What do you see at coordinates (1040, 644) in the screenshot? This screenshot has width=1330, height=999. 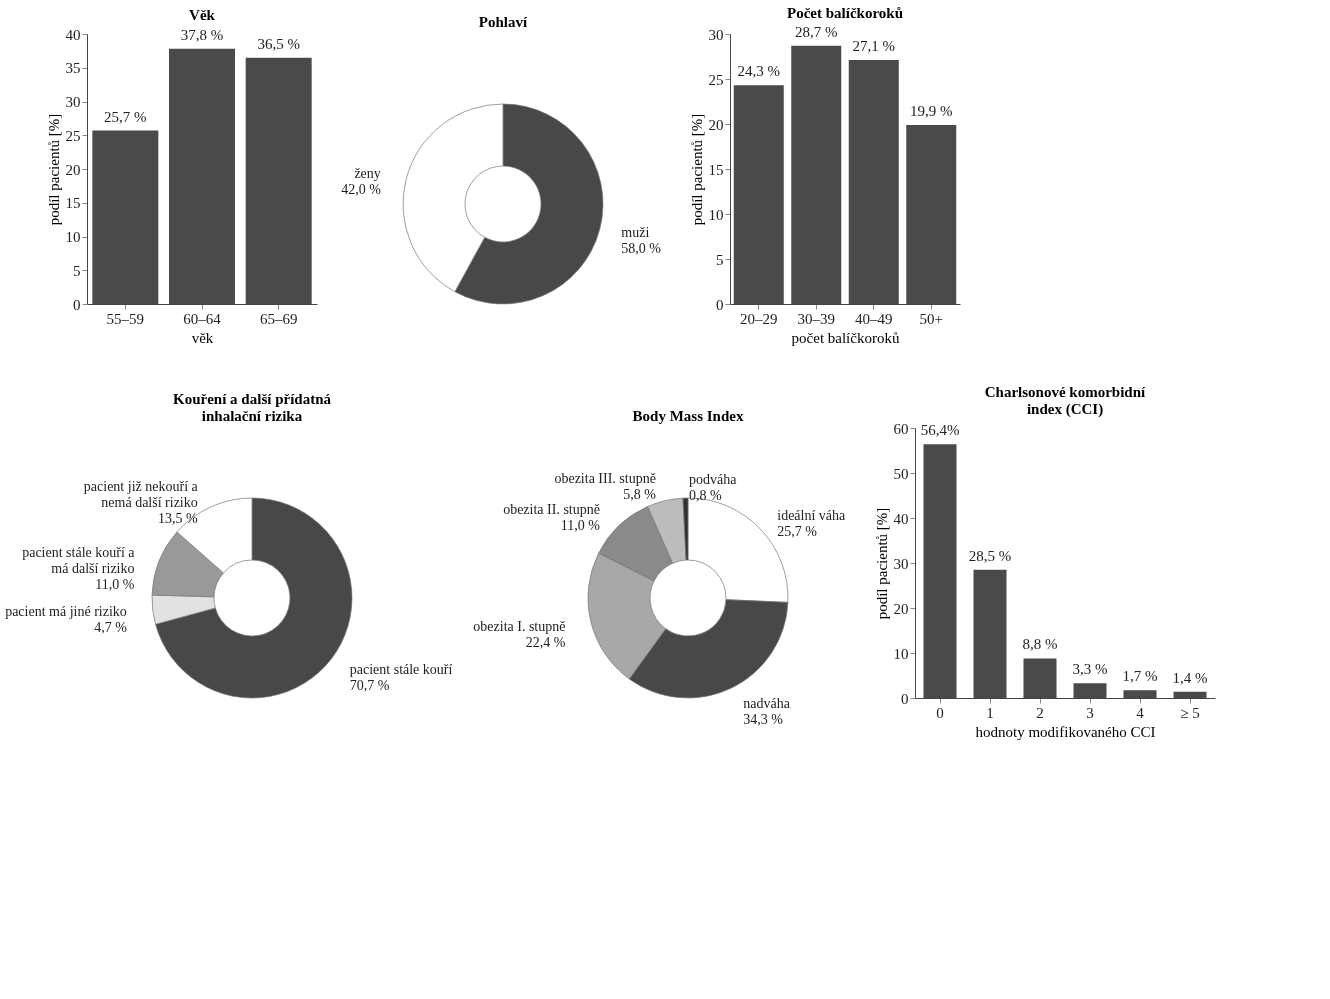 I see `data-label: 8,8 %` at bounding box center [1040, 644].